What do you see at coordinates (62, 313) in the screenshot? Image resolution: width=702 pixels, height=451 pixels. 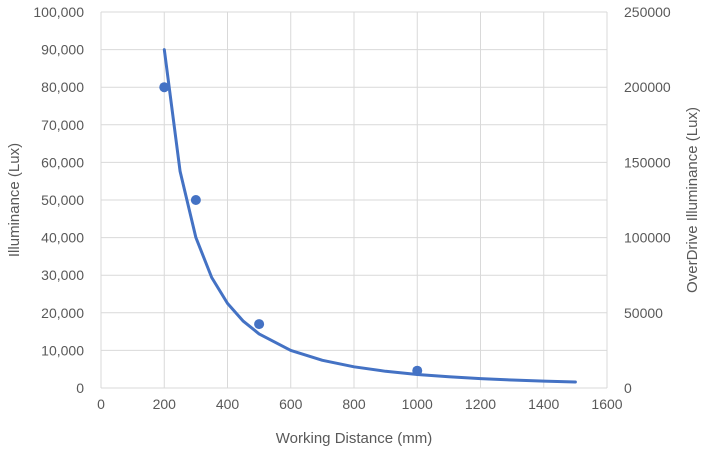 I see `y-tick-label: 20,000` at bounding box center [62, 313].